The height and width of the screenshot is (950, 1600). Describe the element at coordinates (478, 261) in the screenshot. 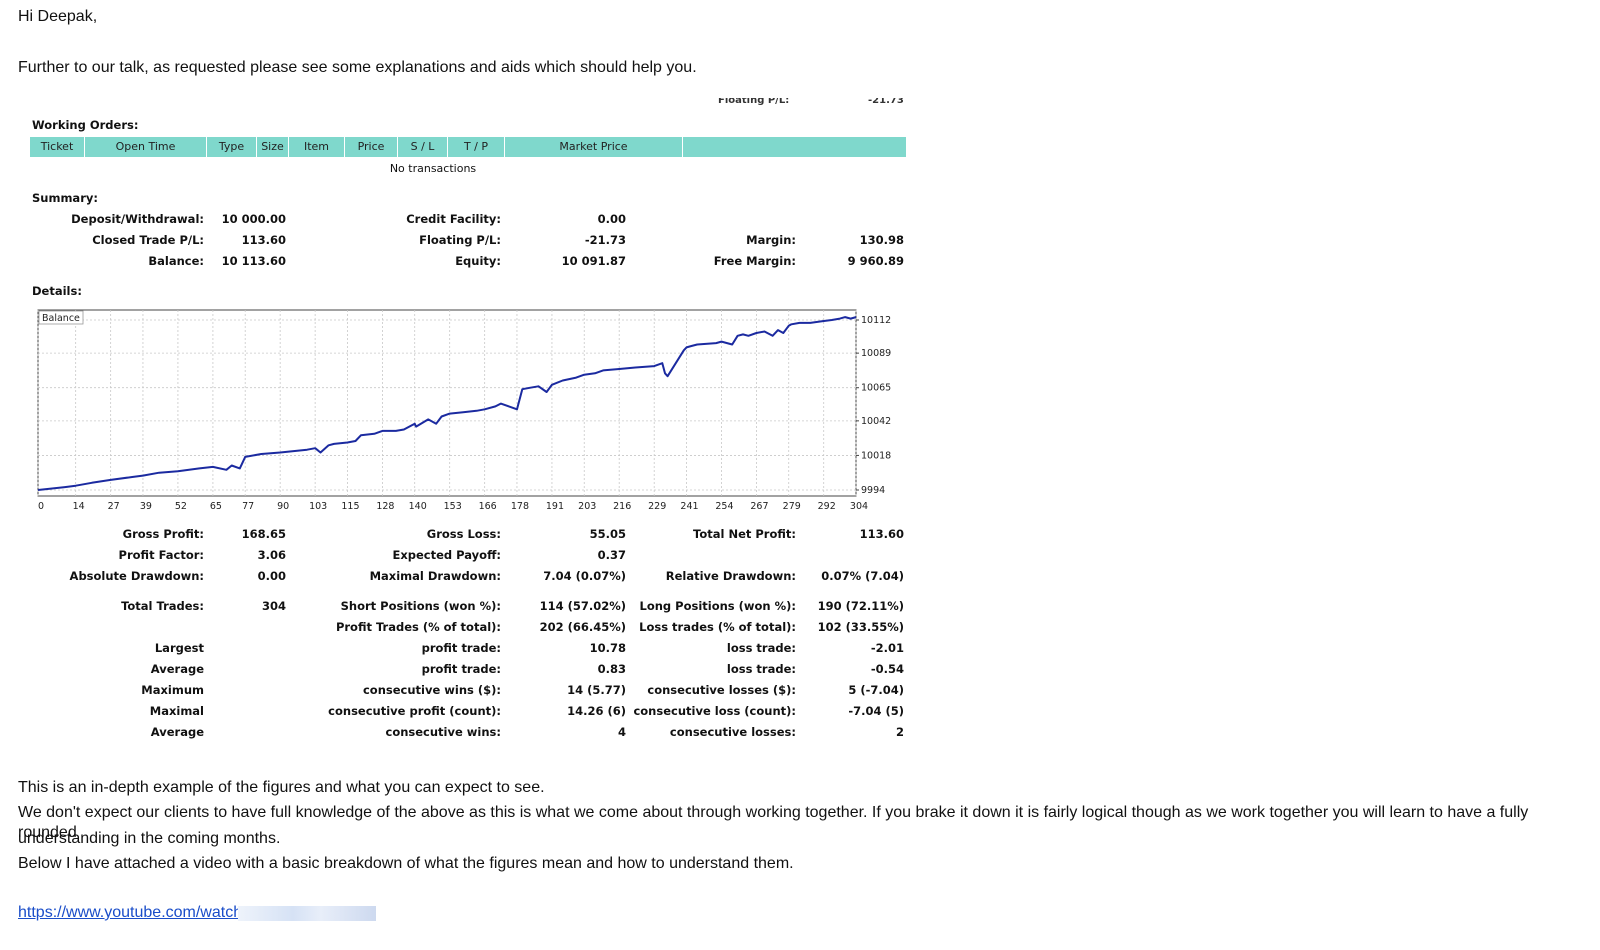

I see `label-col2: Equity:` at that location.